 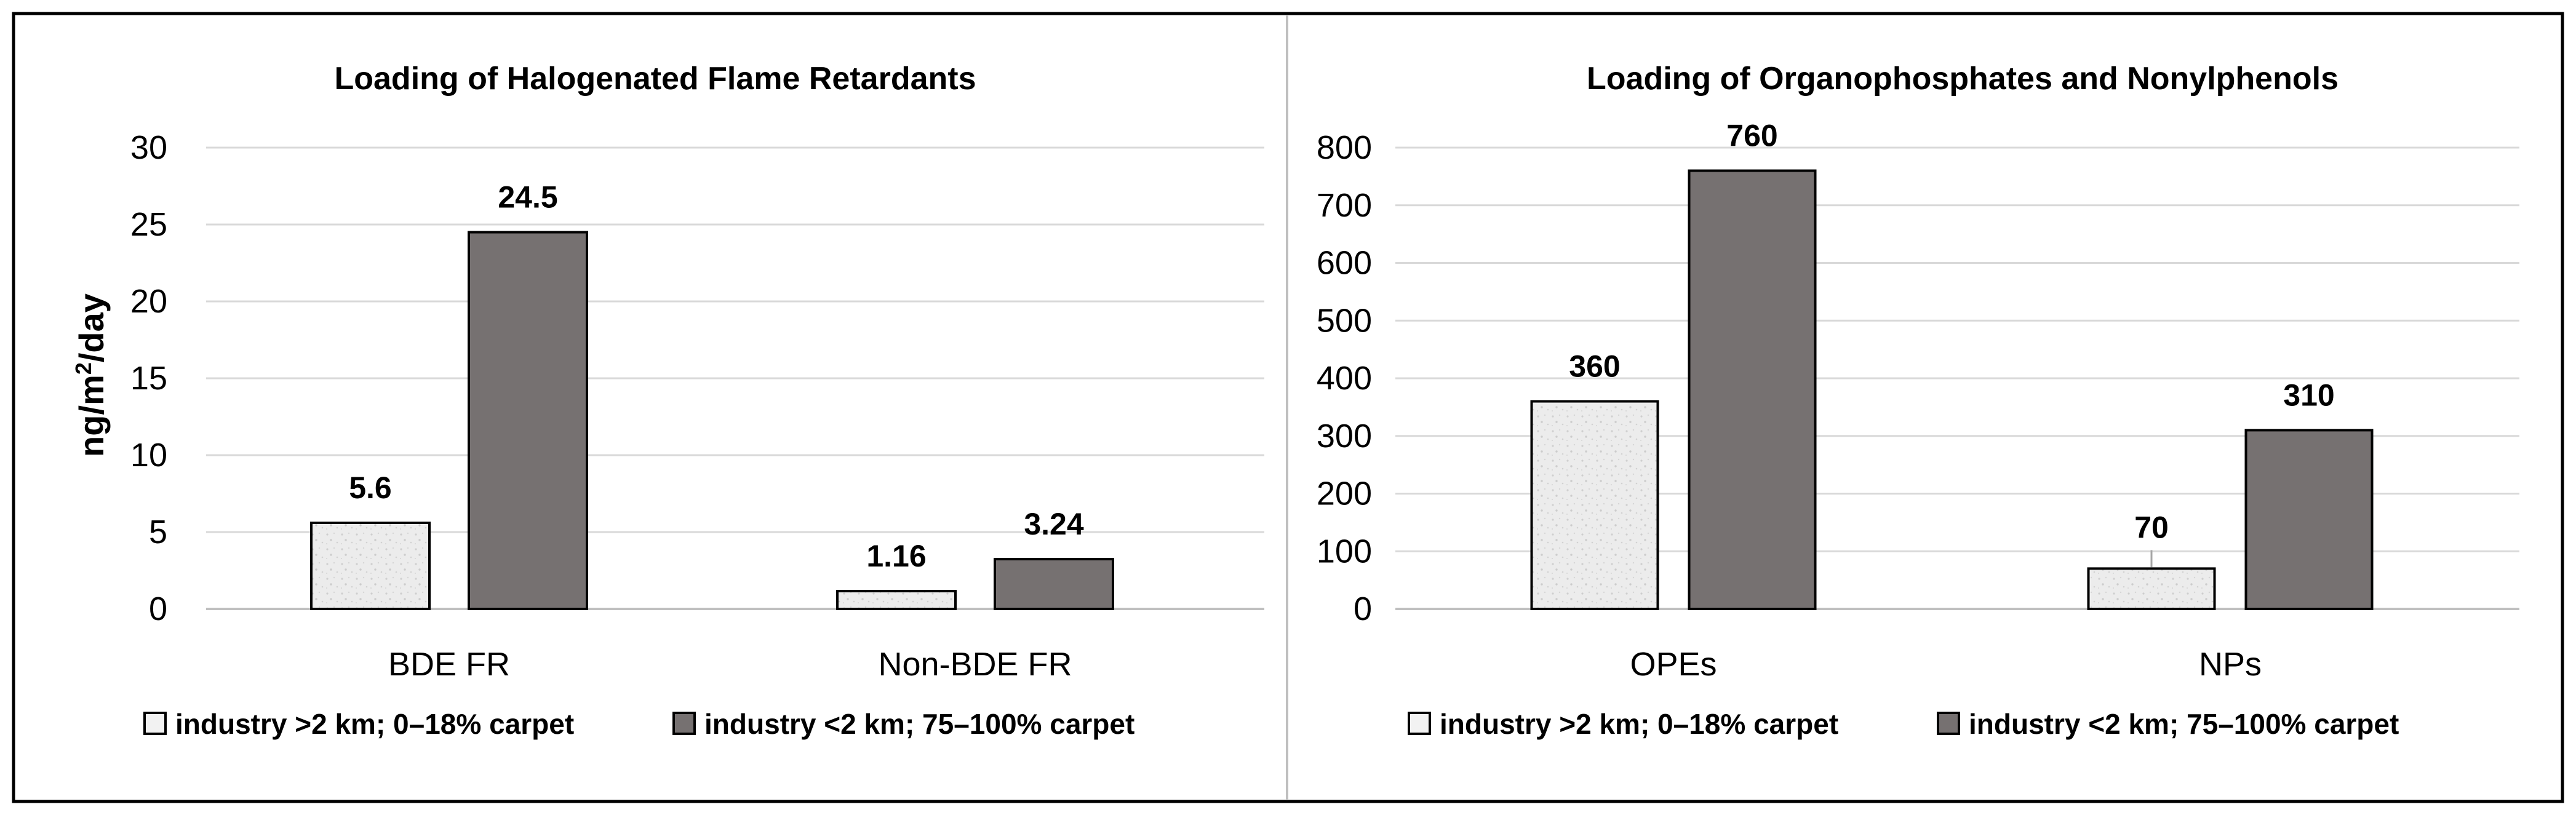 What do you see at coordinates (655, 79) in the screenshot?
I see `chart-title: Loading of Halogenated Flame Retardants` at bounding box center [655, 79].